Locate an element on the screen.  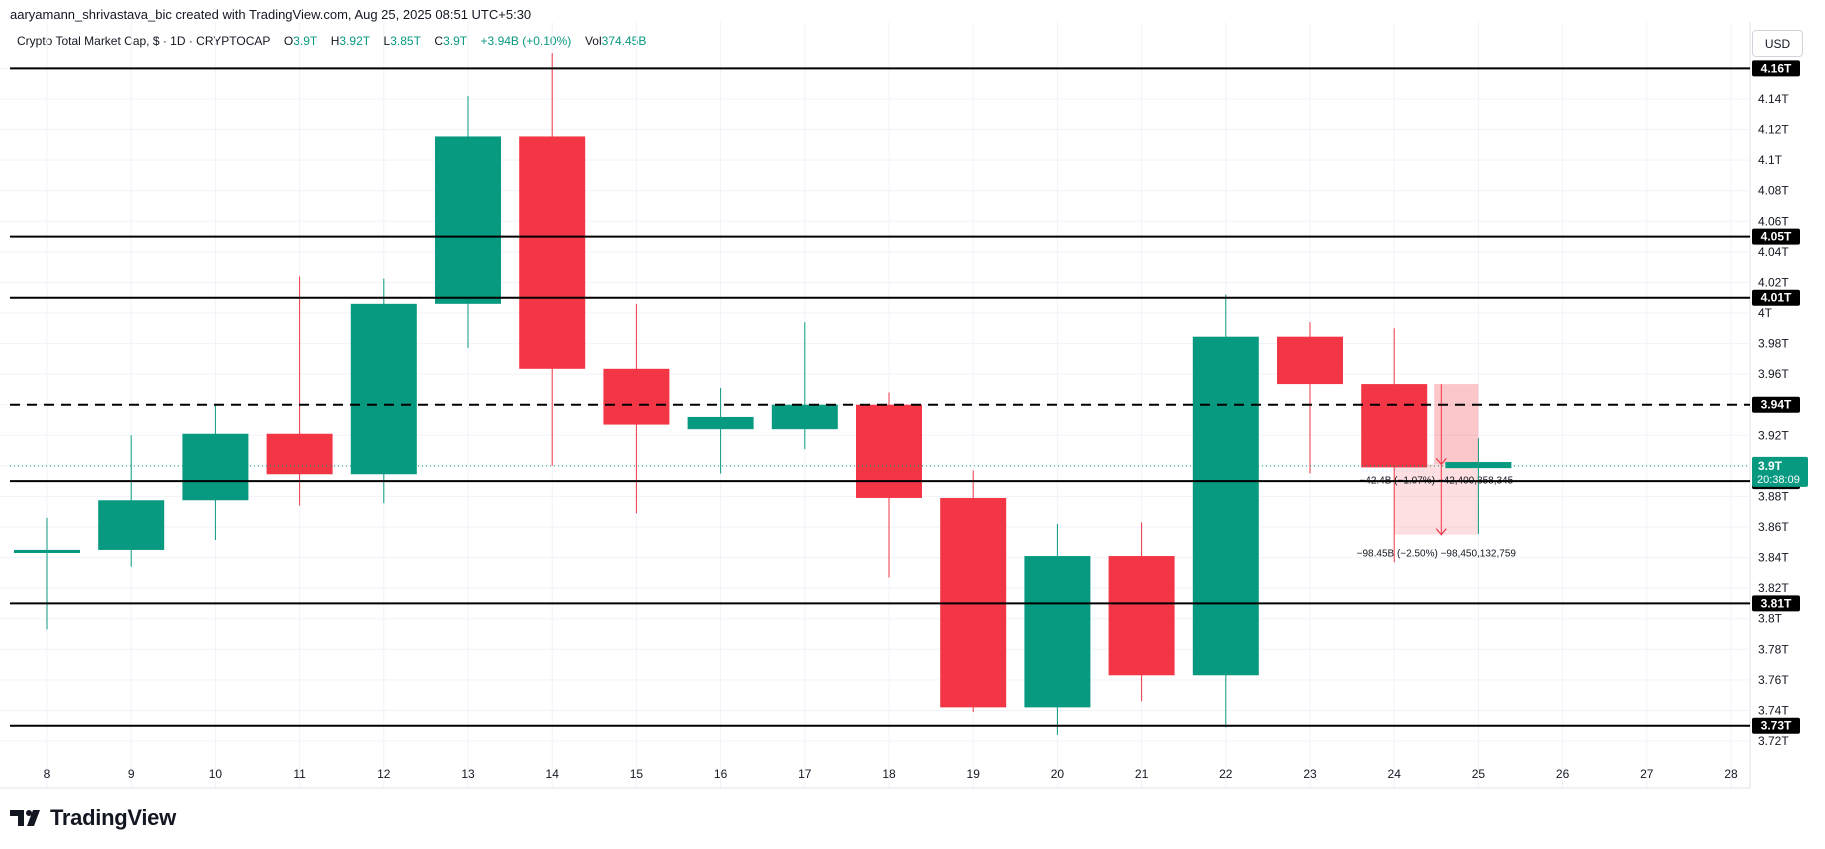
price-tick-label: 4.12T is located at coordinates (1773, 130).